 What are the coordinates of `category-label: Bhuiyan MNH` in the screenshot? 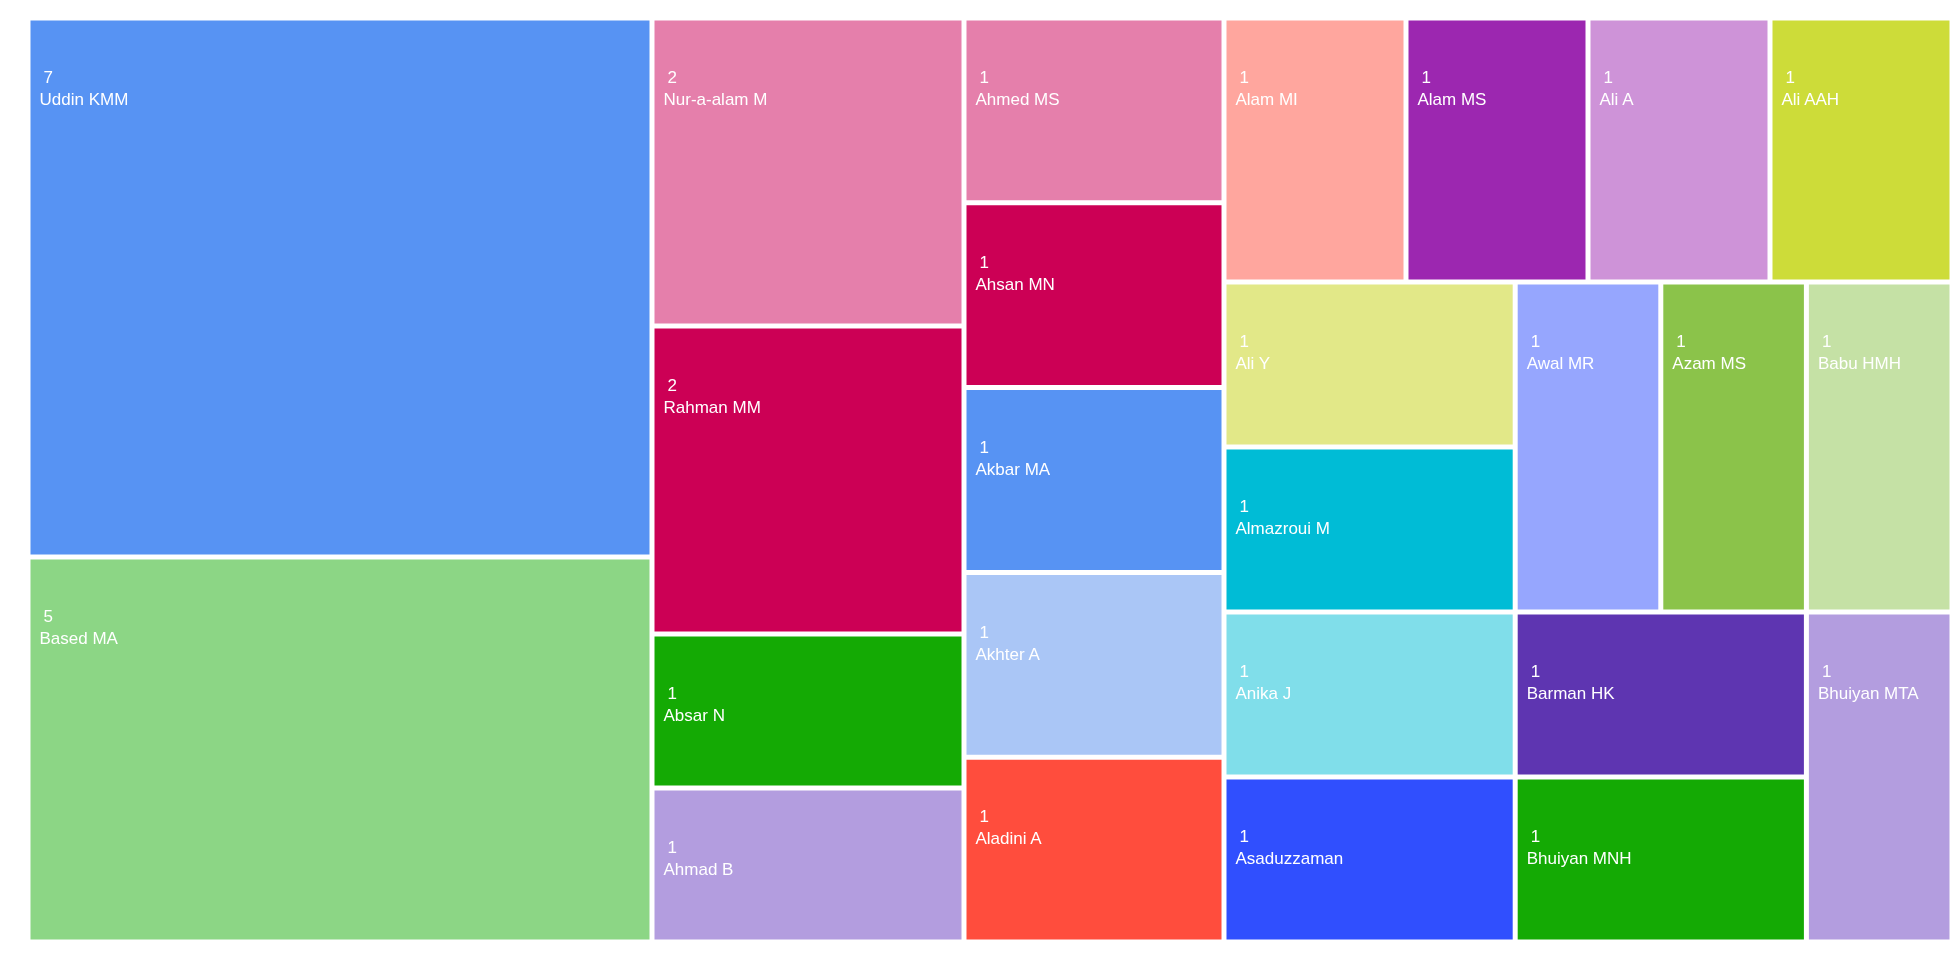 It's located at (1579, 859).